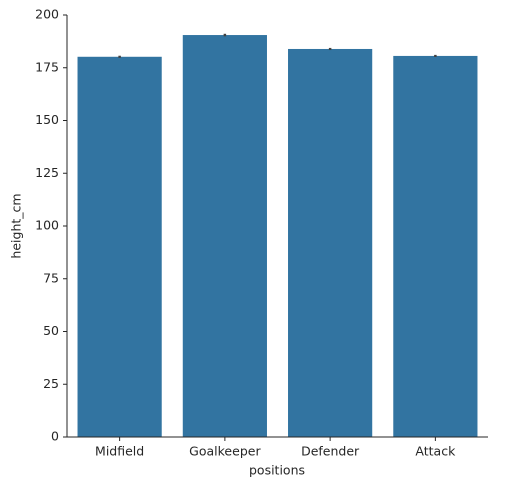  I want to click on y-tick-label: 100, so click(47, 225).